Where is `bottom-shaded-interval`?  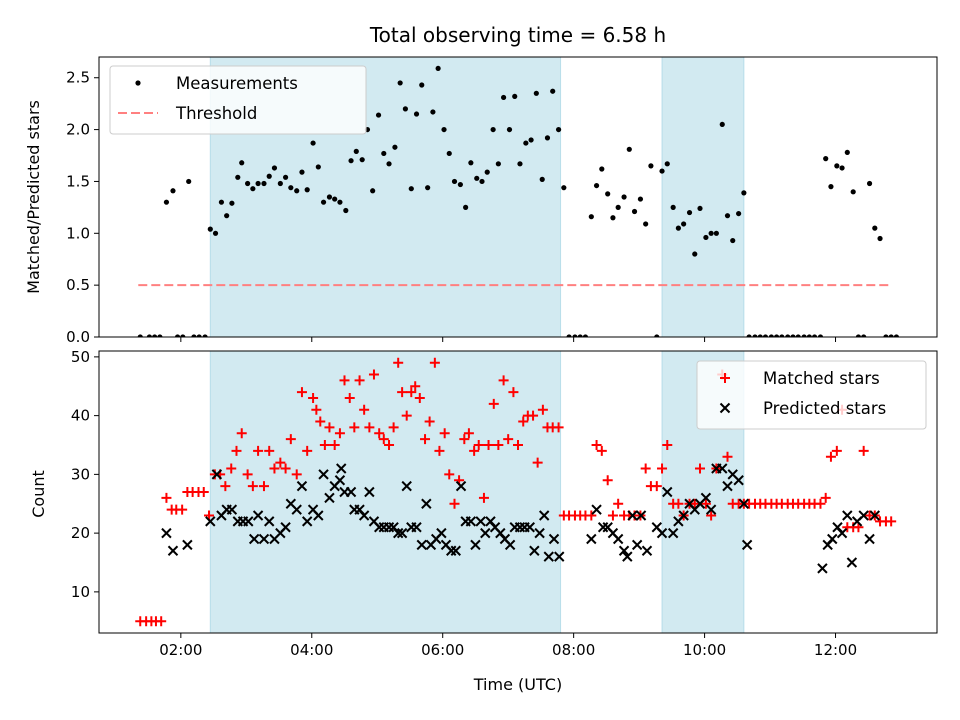
bottom-shaded-interval is located at coordinates (385, 492).